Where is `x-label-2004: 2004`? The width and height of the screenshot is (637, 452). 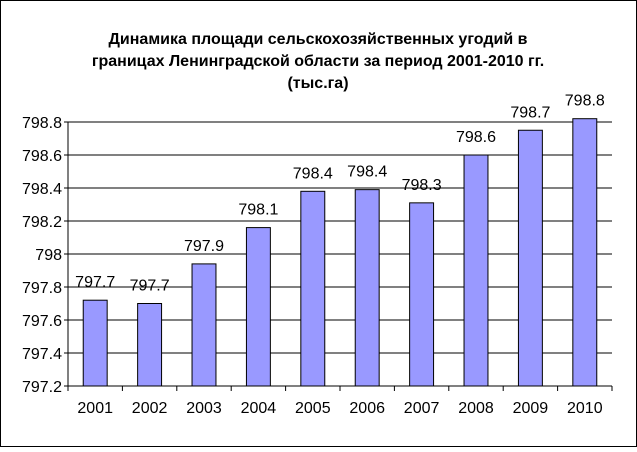 x-label-2004: 2004 is located at coordinates (259, 408).